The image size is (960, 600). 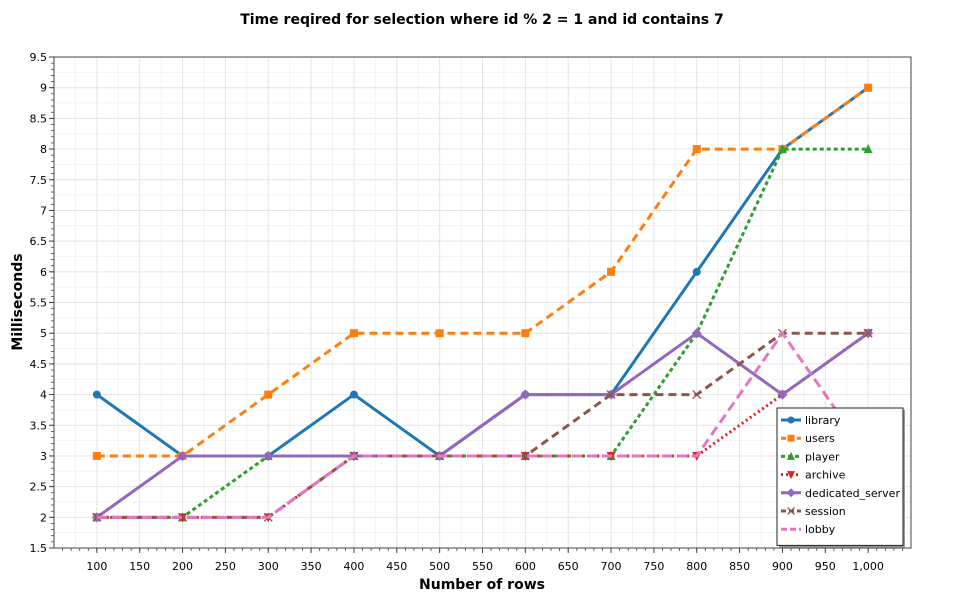 What do you see at coordinates (825, 566) in the screenshot?
I see `x-tick-label: 950` at bounding box center [825, 566].